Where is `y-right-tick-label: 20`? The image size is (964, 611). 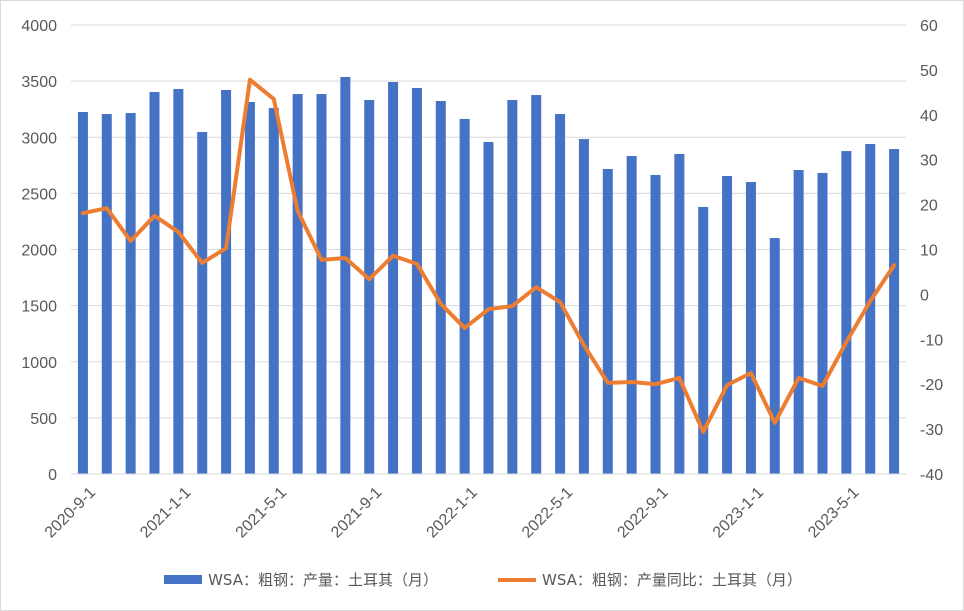
y-right-tick-label: 20 is located at coordinates (929, 206).